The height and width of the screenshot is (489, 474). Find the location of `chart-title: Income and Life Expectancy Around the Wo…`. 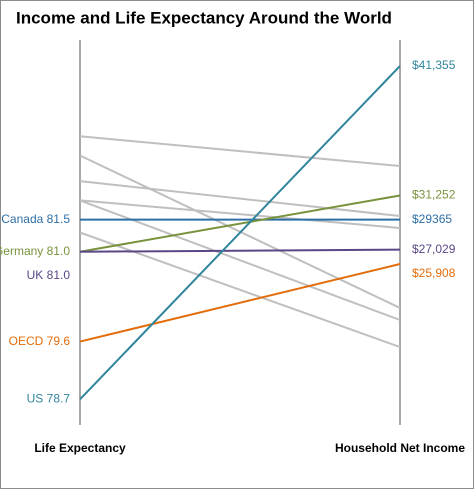

chart-title: Income and Life Expectancy Around the Wo… is located at coordinates (204, 17).